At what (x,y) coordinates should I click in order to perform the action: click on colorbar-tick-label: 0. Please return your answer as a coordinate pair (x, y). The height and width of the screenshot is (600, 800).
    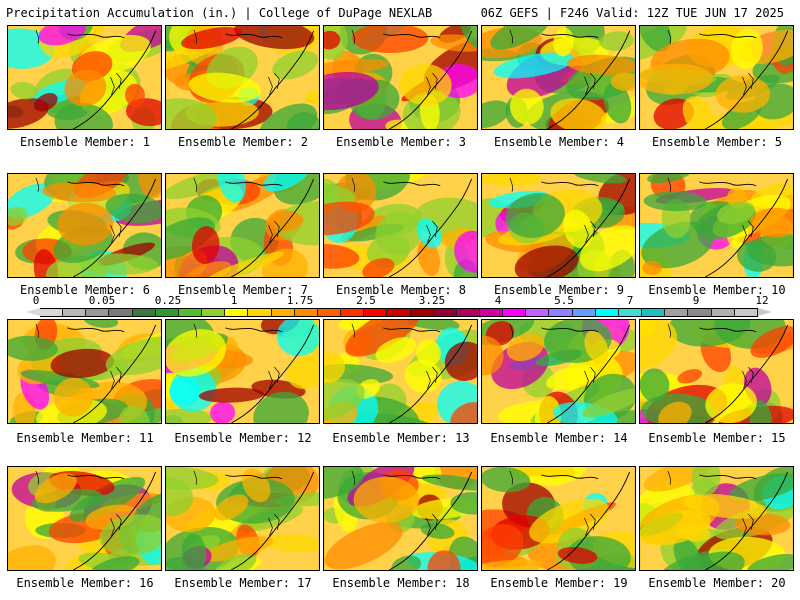
    Looking at the image, I should click on (36, 300).